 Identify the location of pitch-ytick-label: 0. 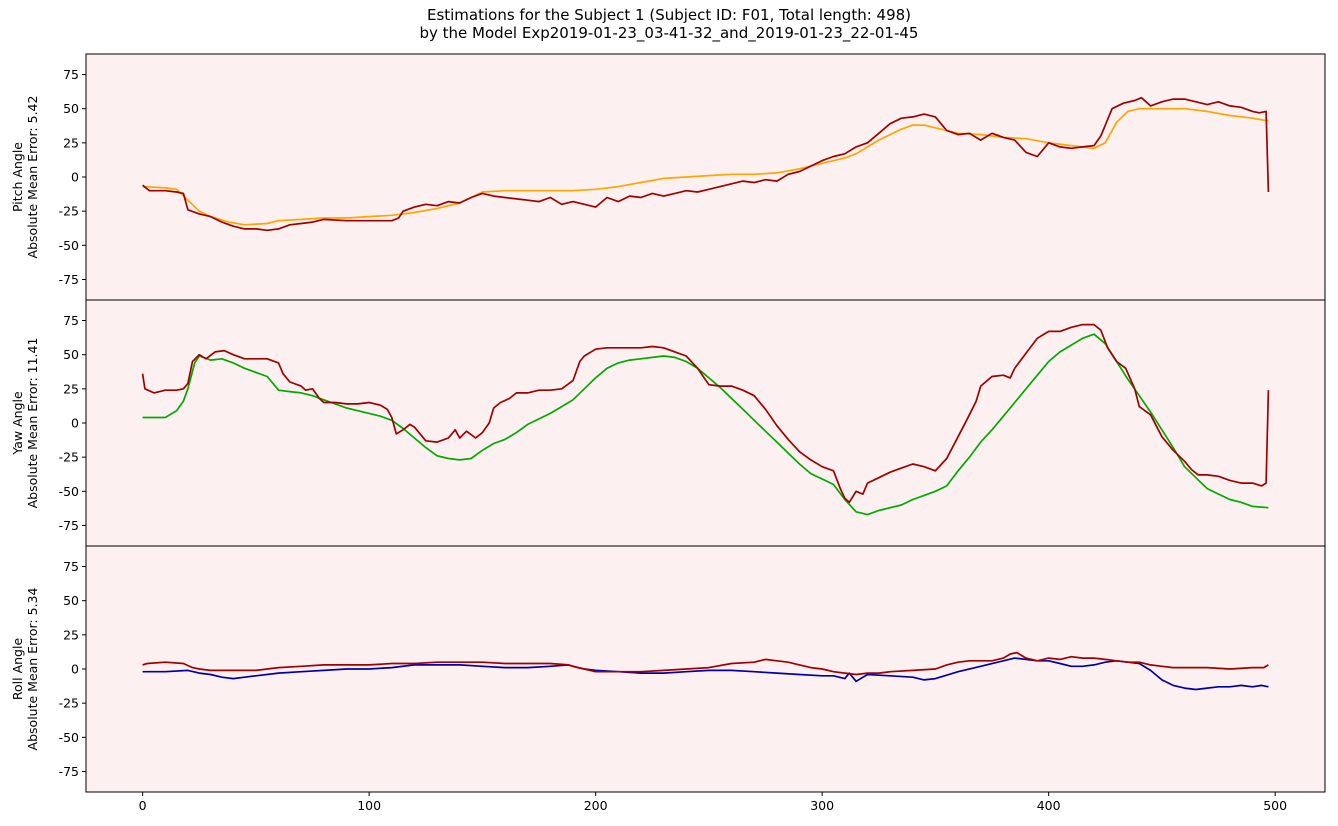
(75, 177).